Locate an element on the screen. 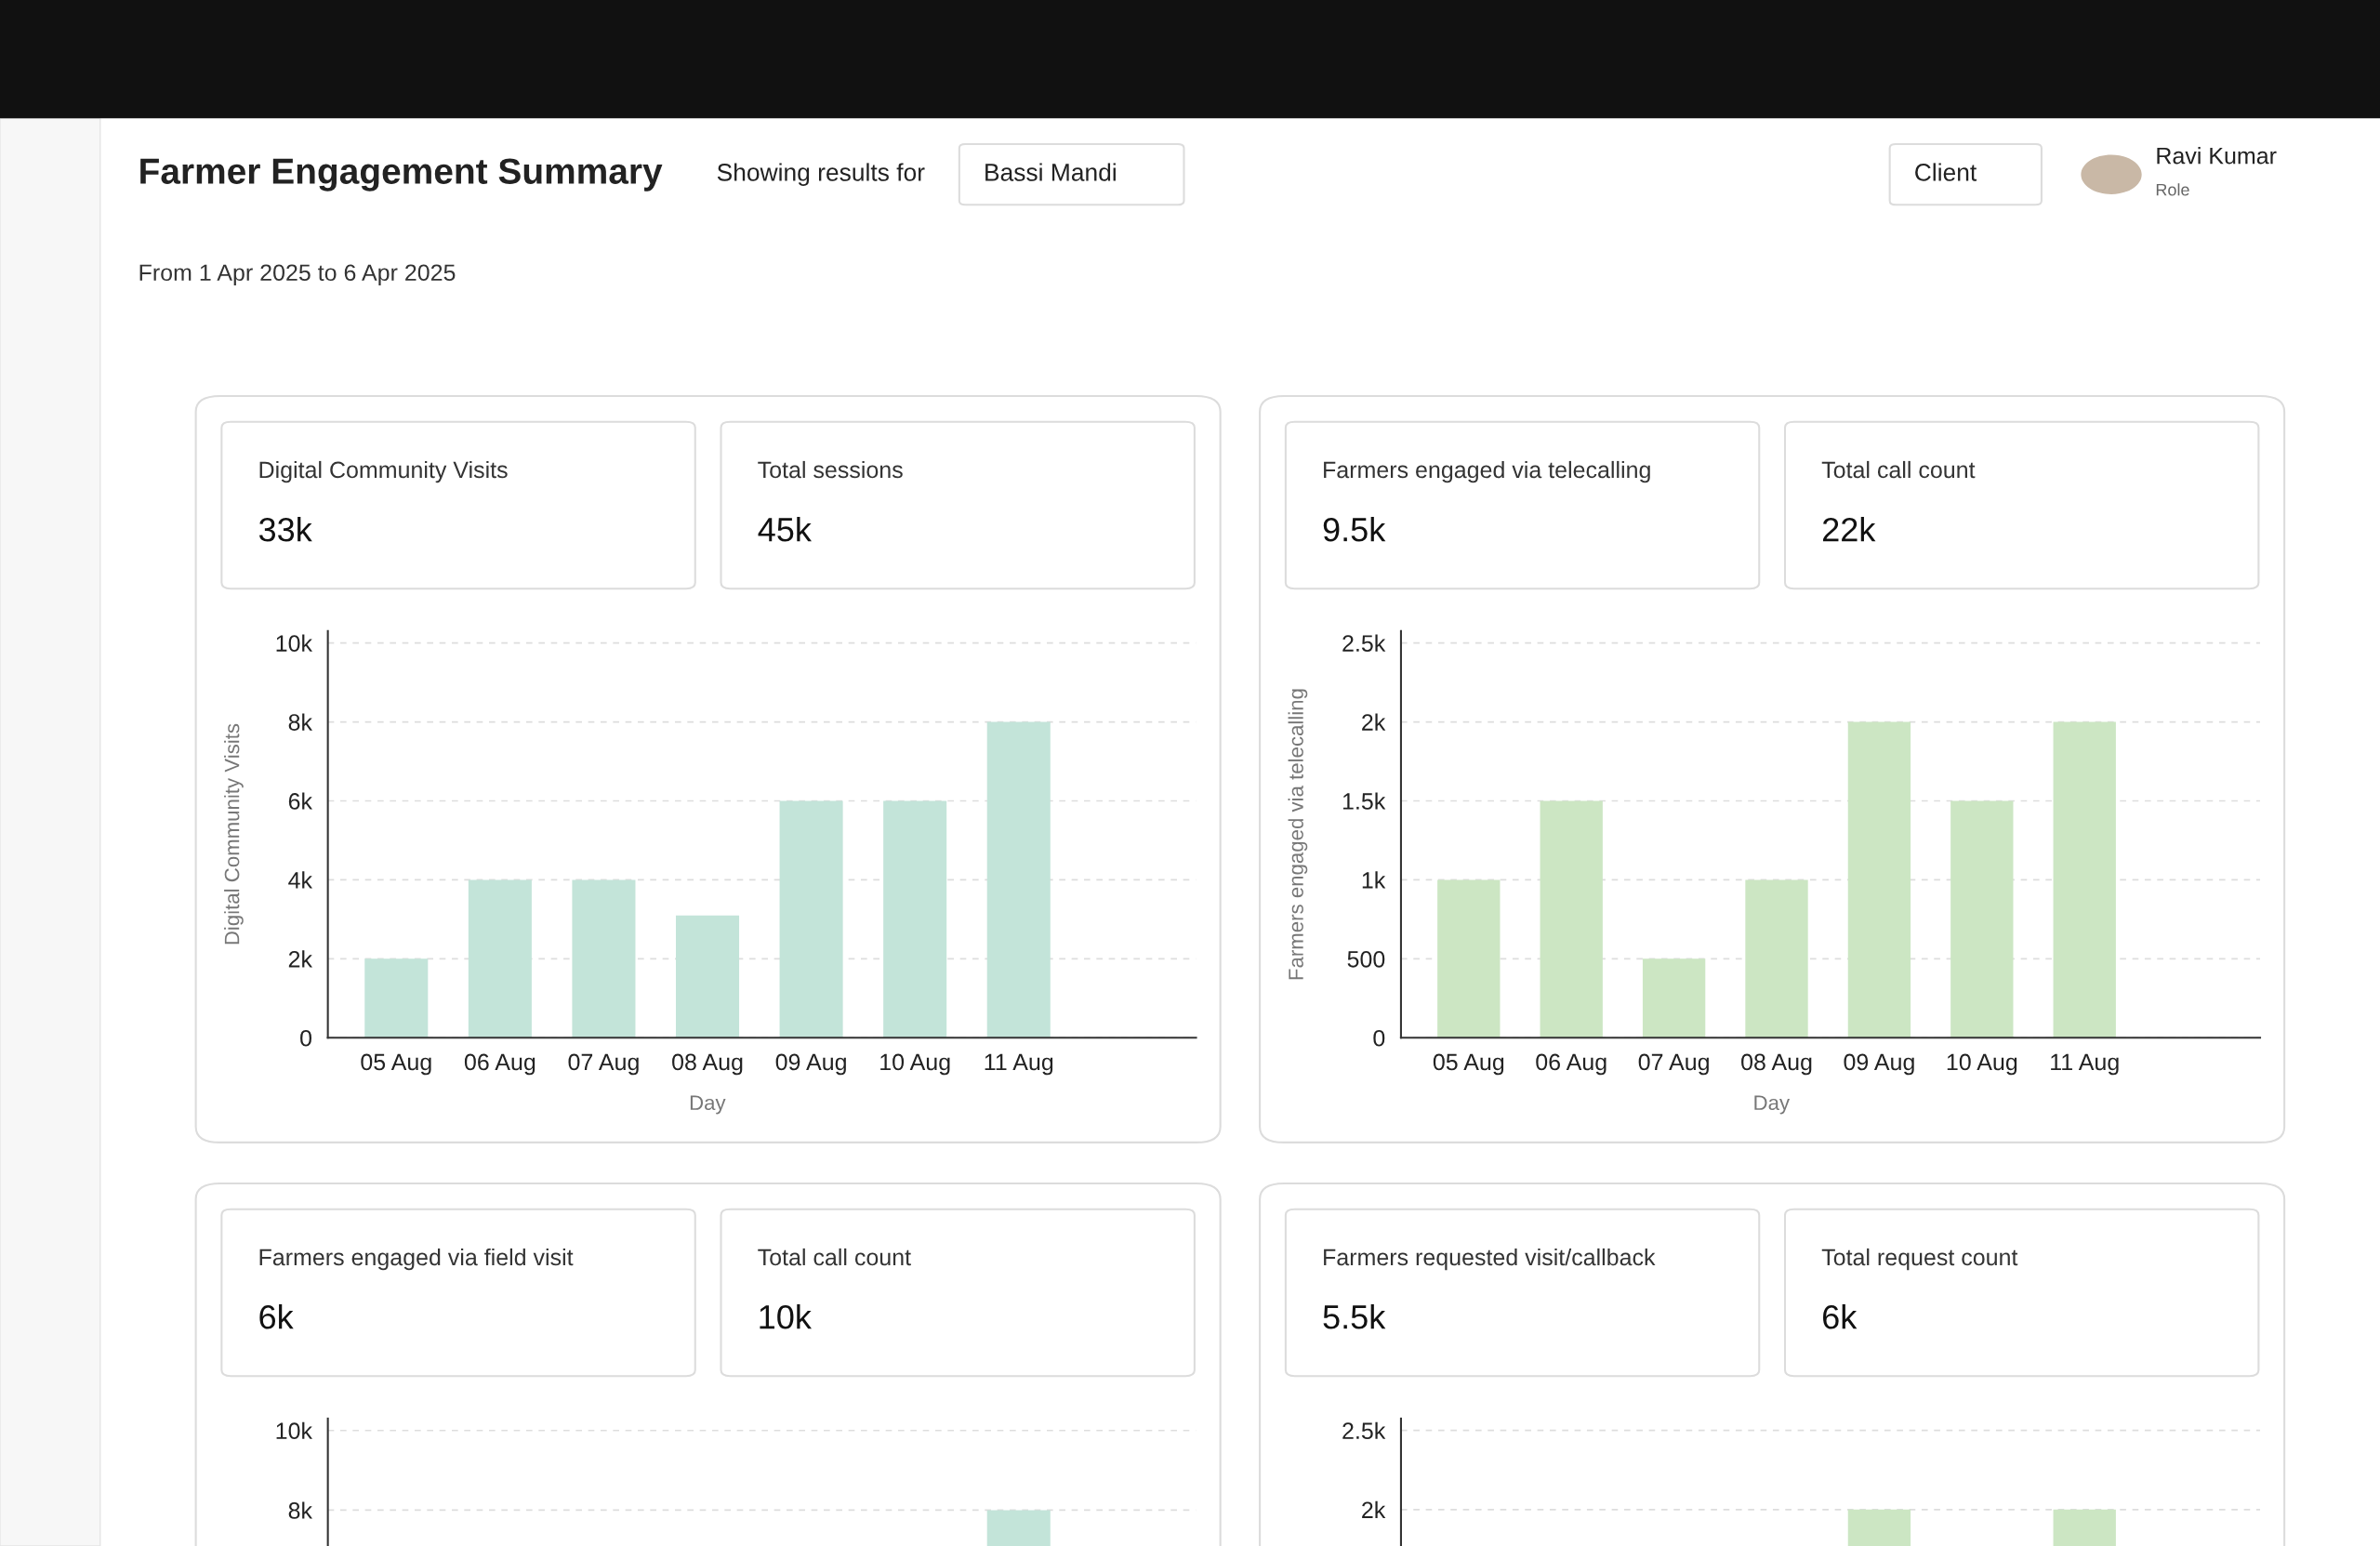  y-tick-label: 1k is located at coordinates (1374, 880).